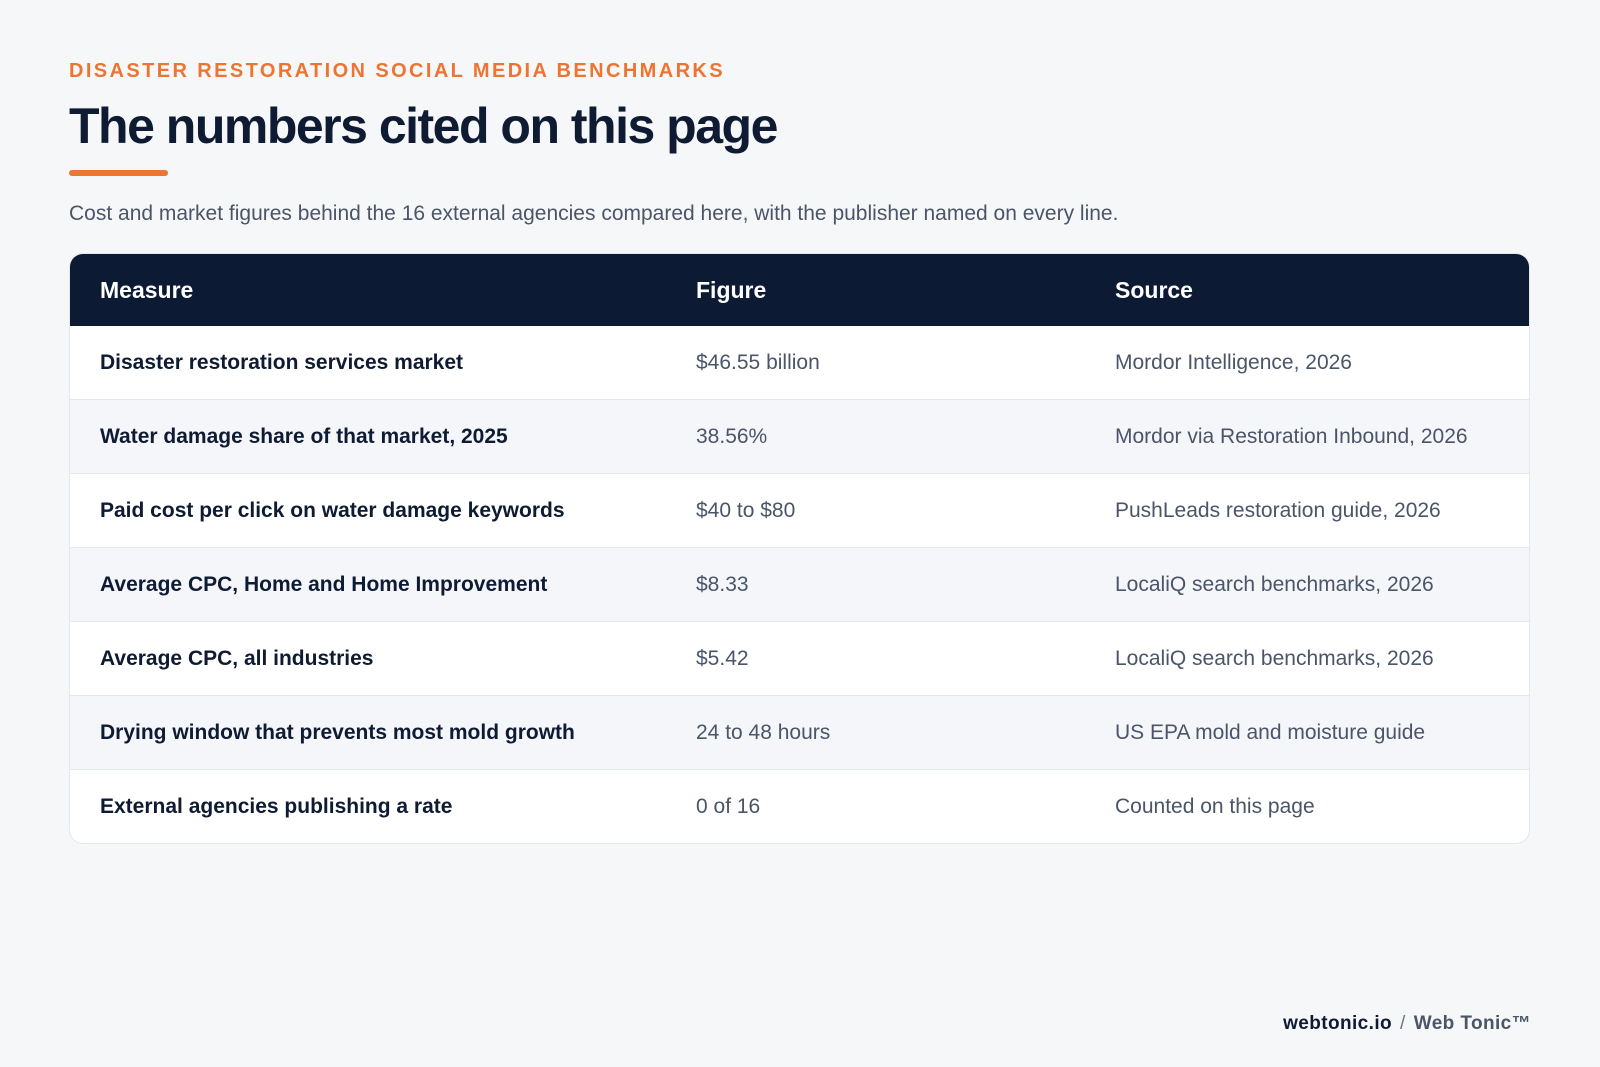 The image size is (1600, 1067). I want to click on figure-cell: 24 to 48 hours, so click(890, 732).